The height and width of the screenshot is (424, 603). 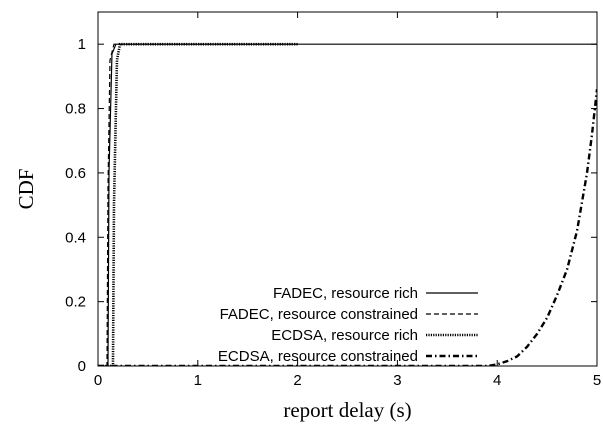 I want to click on legend-label: ECDSA, resource rich, so click(x=344, y=335).